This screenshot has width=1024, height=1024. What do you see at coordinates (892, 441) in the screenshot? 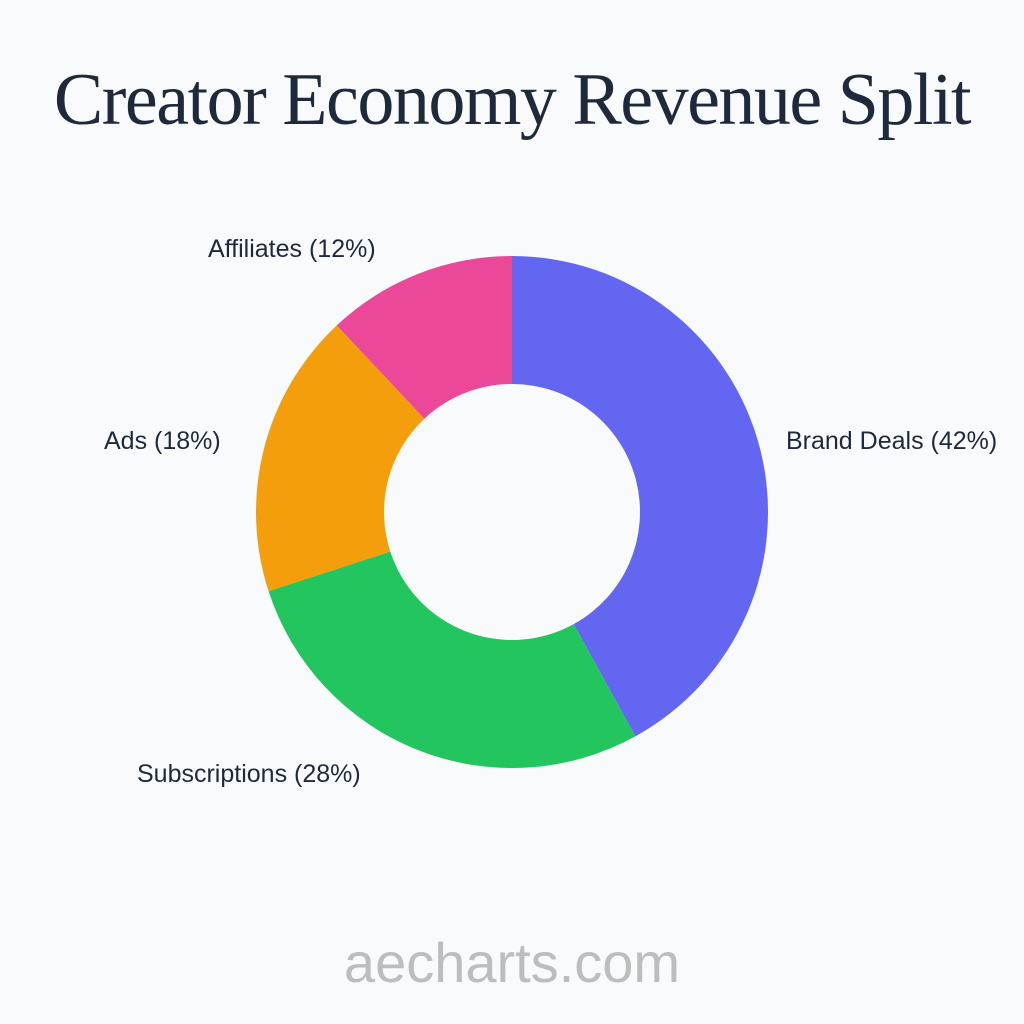
I see `label-brand-deals: Brand Deals (42%)` at bounding box center [892, 441].